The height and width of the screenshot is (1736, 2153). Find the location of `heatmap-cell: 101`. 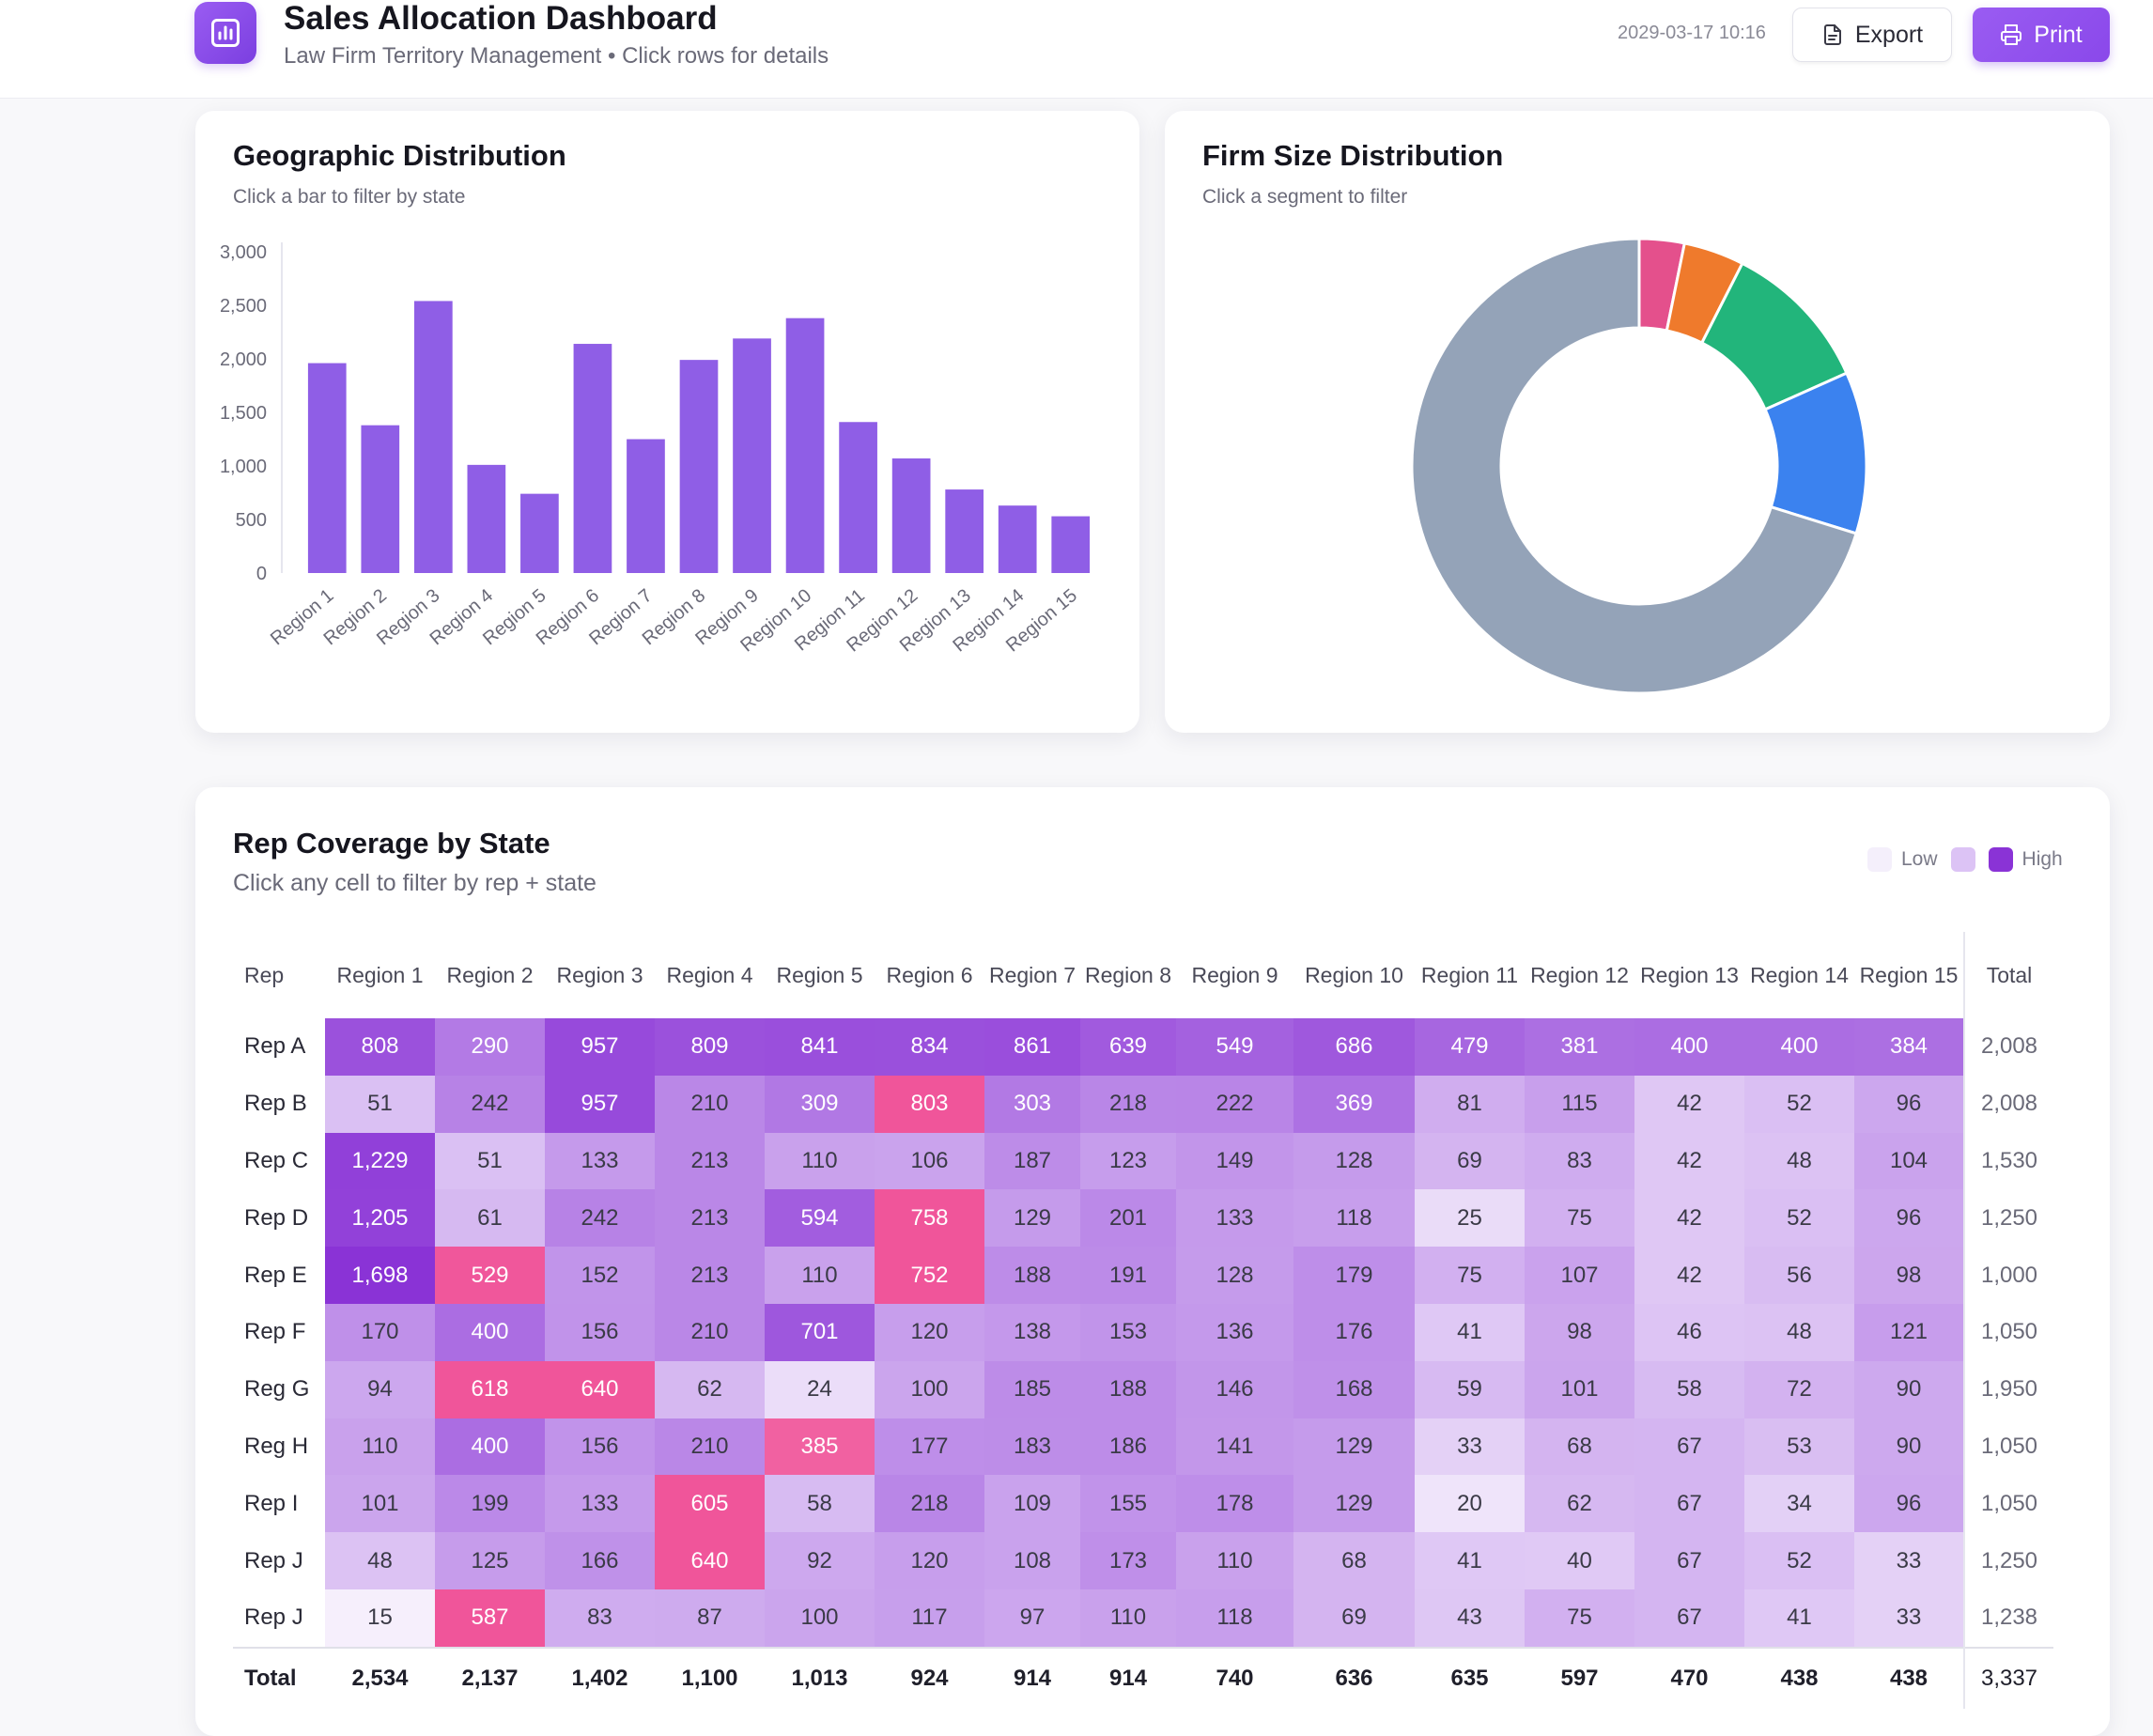

heatmap-cell: 101 is located at coordinates (380, 1504).